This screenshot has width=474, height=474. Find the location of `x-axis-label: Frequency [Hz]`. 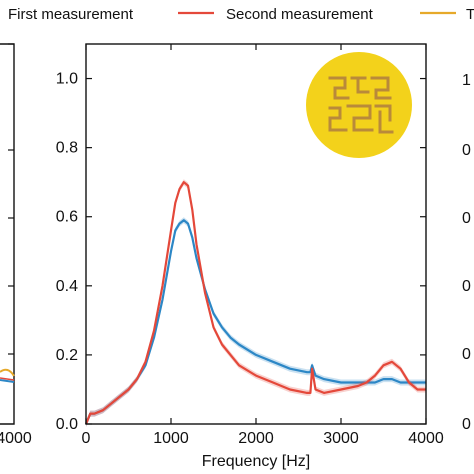

x-axis-label: Frequency [Hz] is located at coordinates (256, 461).